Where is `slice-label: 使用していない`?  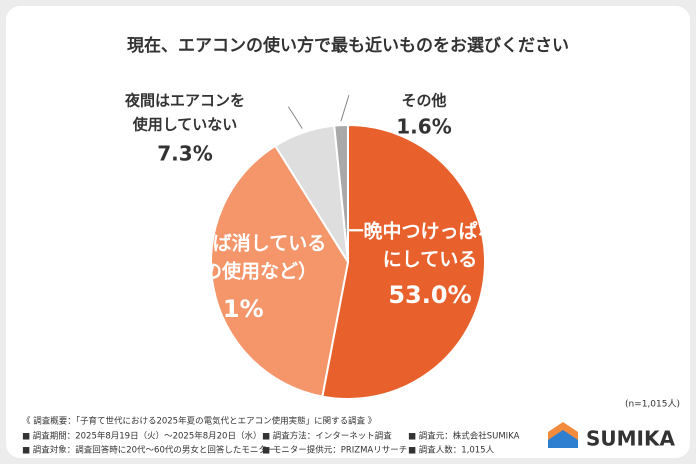 slice-label: 使用していない is located at coordinates (185, 125).